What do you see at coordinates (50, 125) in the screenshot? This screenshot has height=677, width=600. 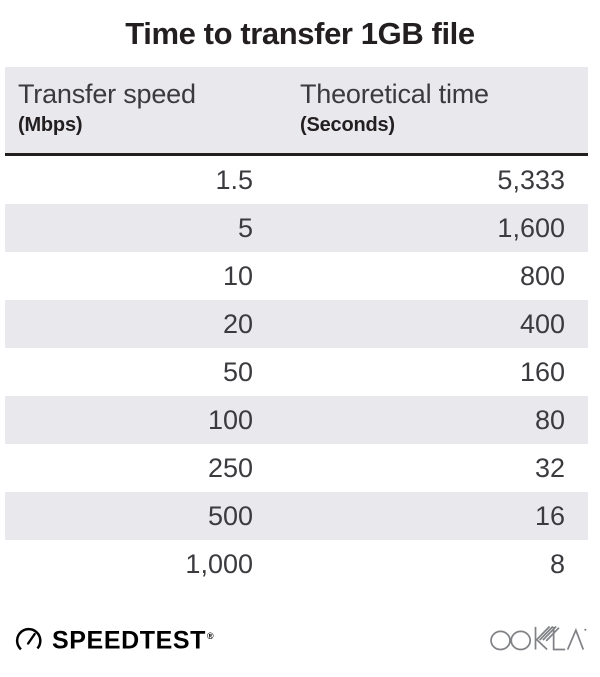 I see `column-header-transfer-speed-unit: (Mbps)` at bounding box center [50, 125].